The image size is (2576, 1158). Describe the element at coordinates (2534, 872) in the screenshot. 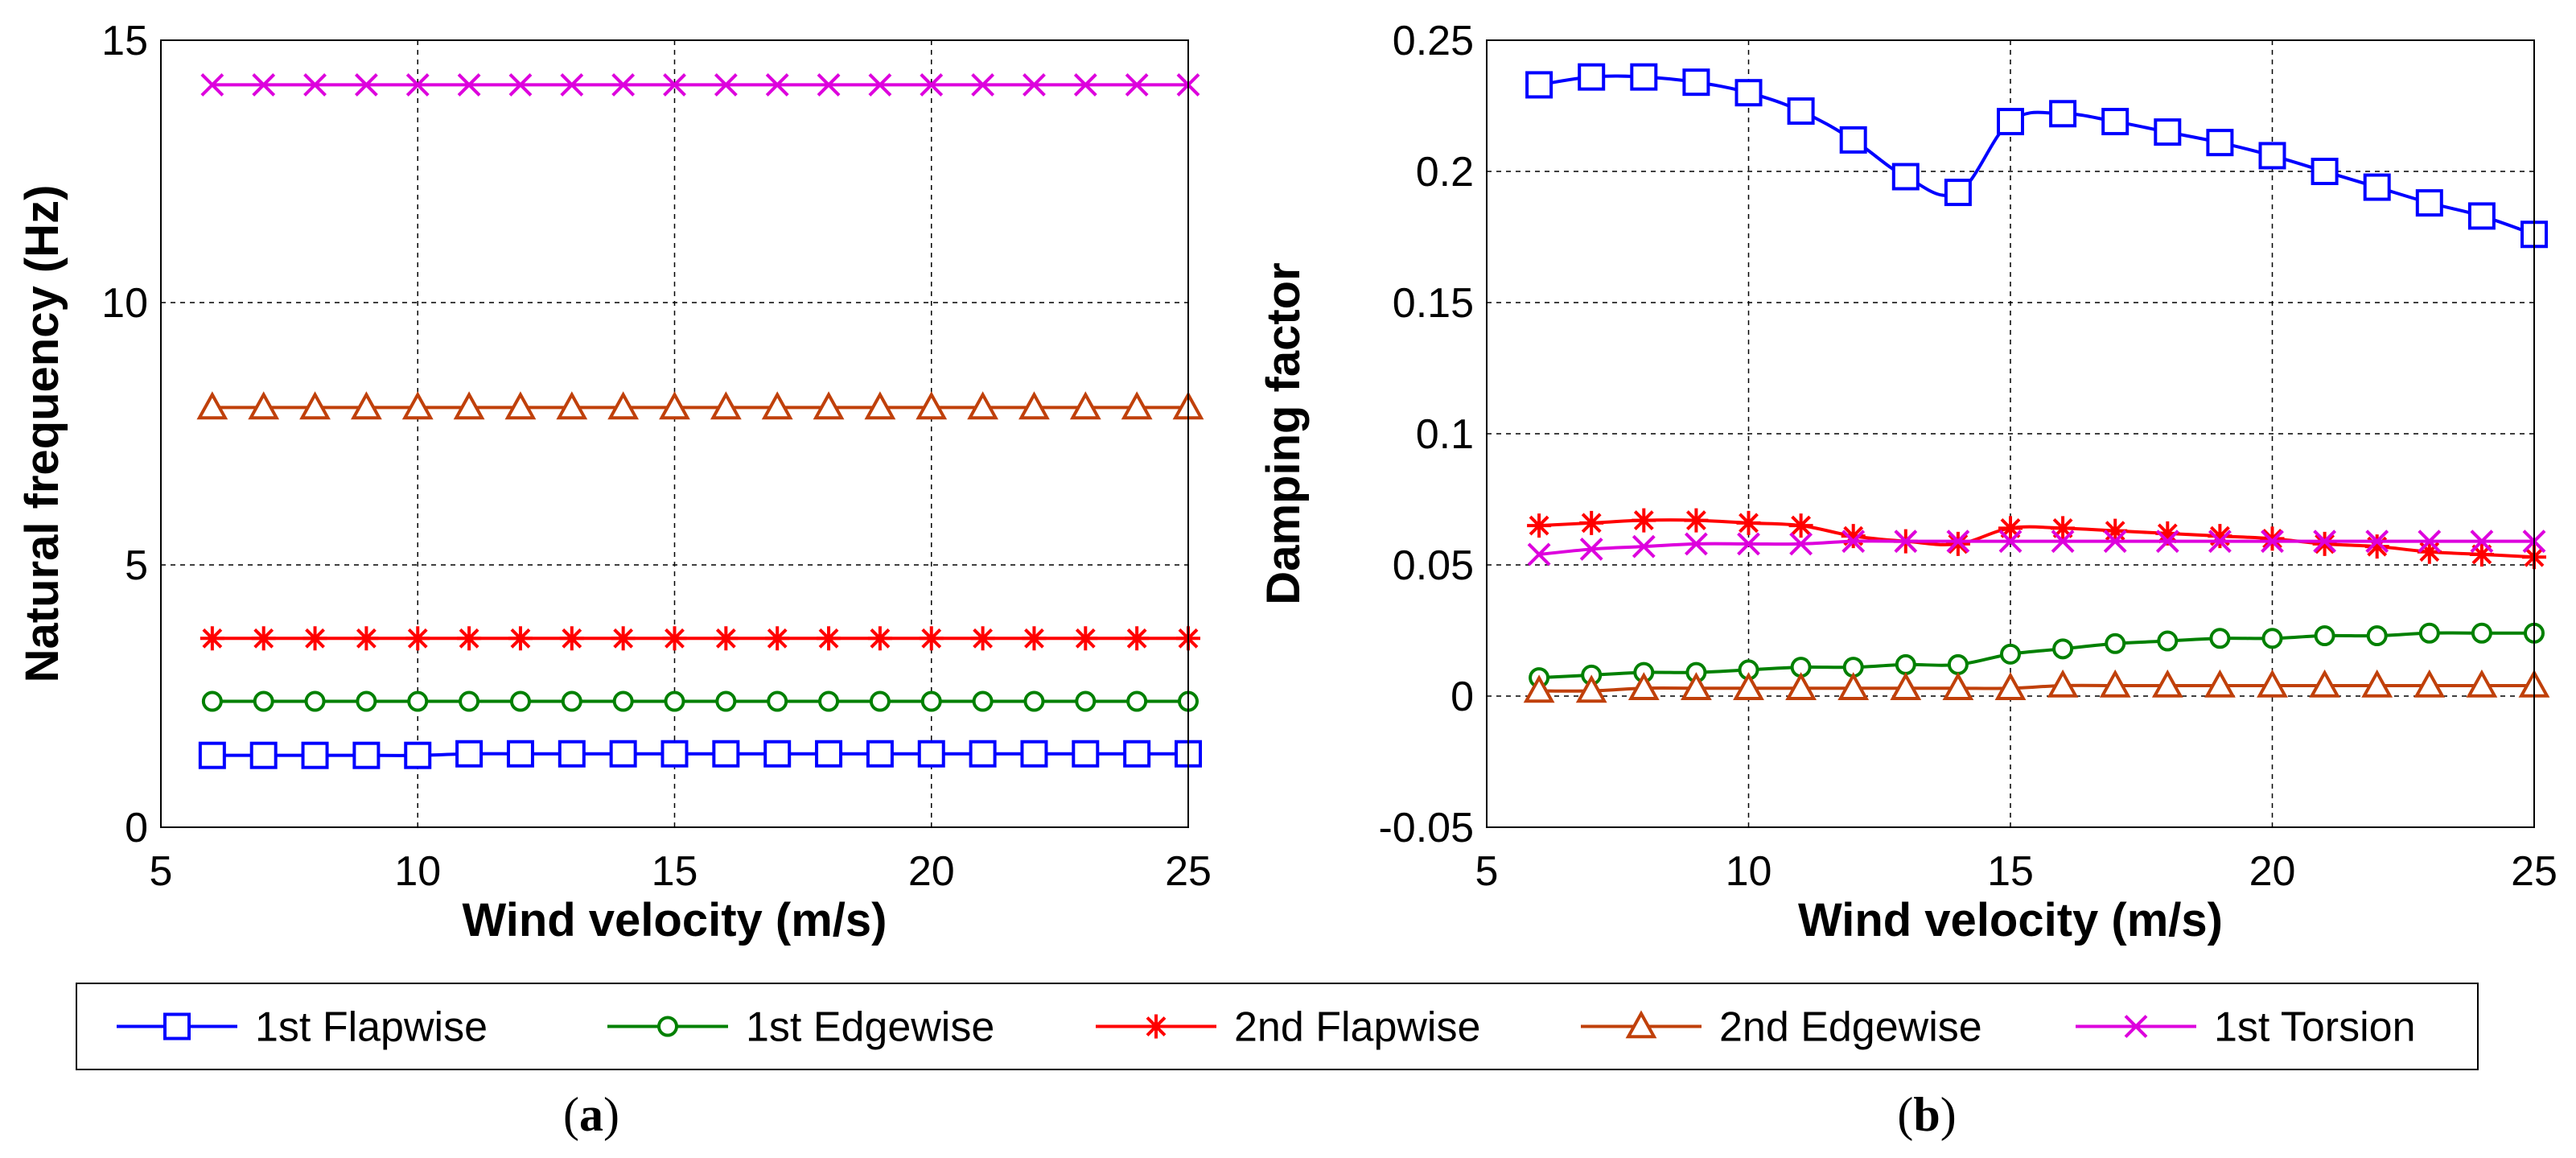

I see `x-tick-label: 25` at that location.